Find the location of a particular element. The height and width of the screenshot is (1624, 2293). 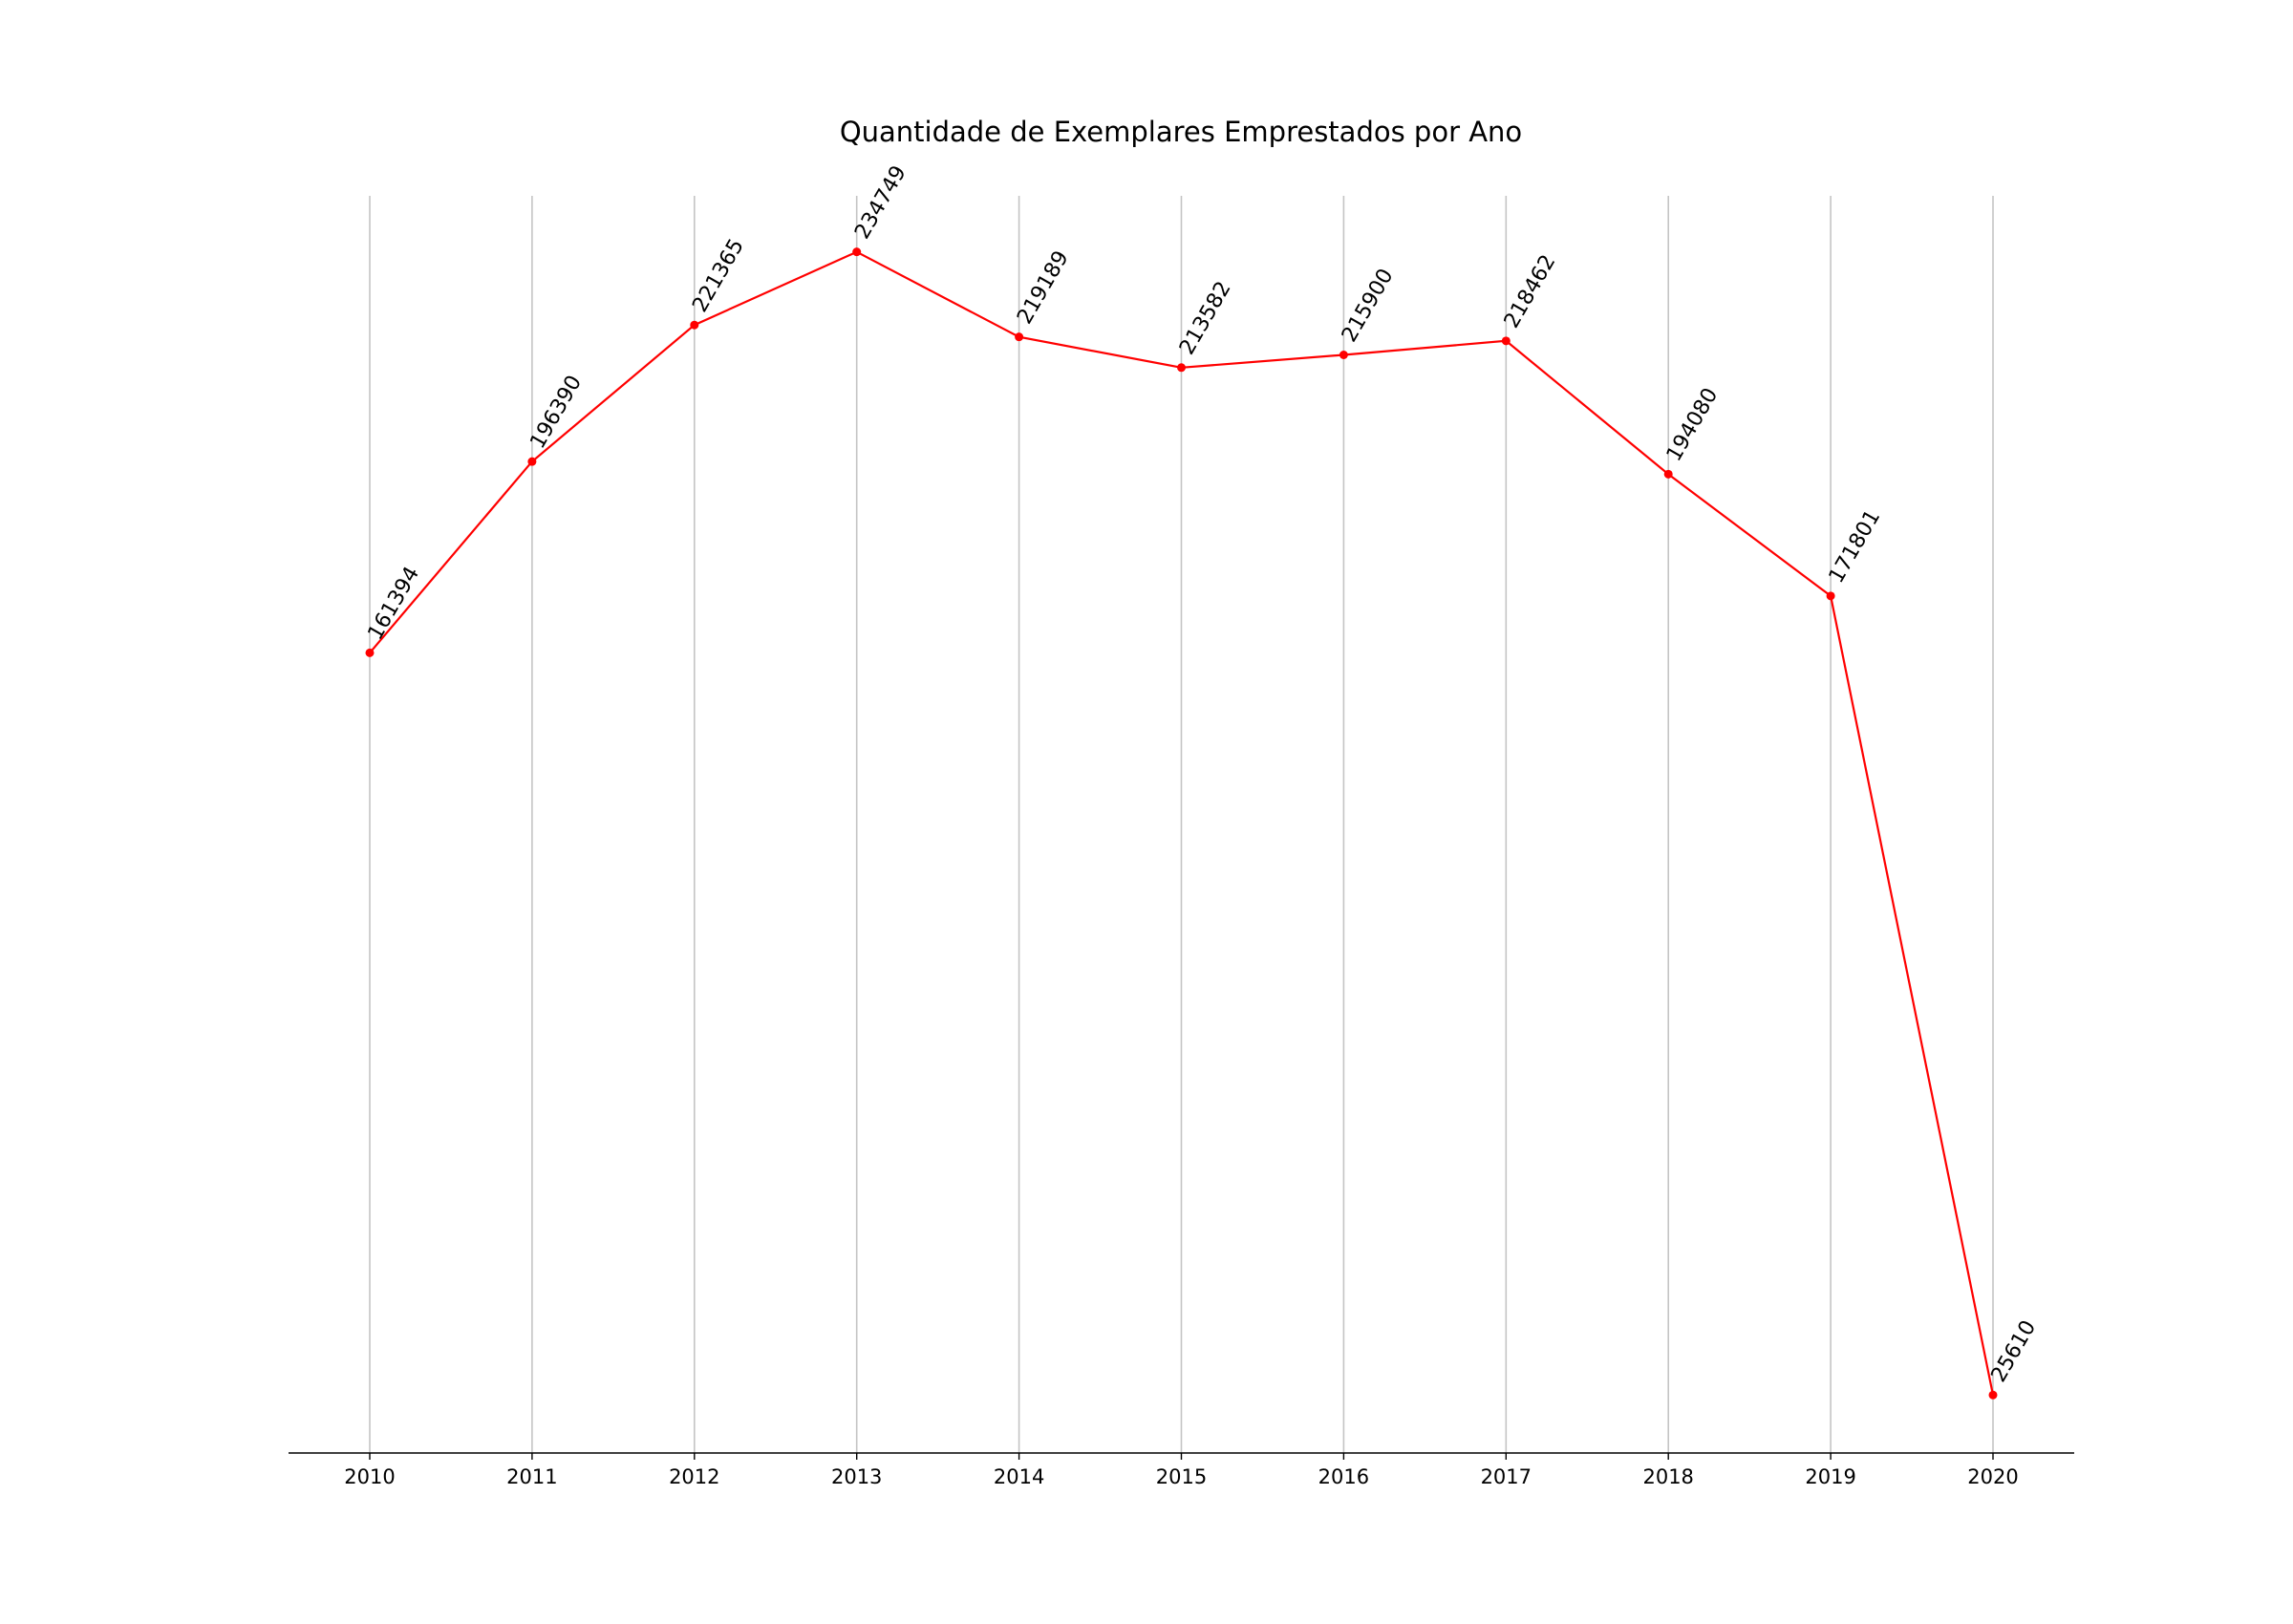

x-tick-label-2020: 2020 is located at coordinates (1993, 1477).